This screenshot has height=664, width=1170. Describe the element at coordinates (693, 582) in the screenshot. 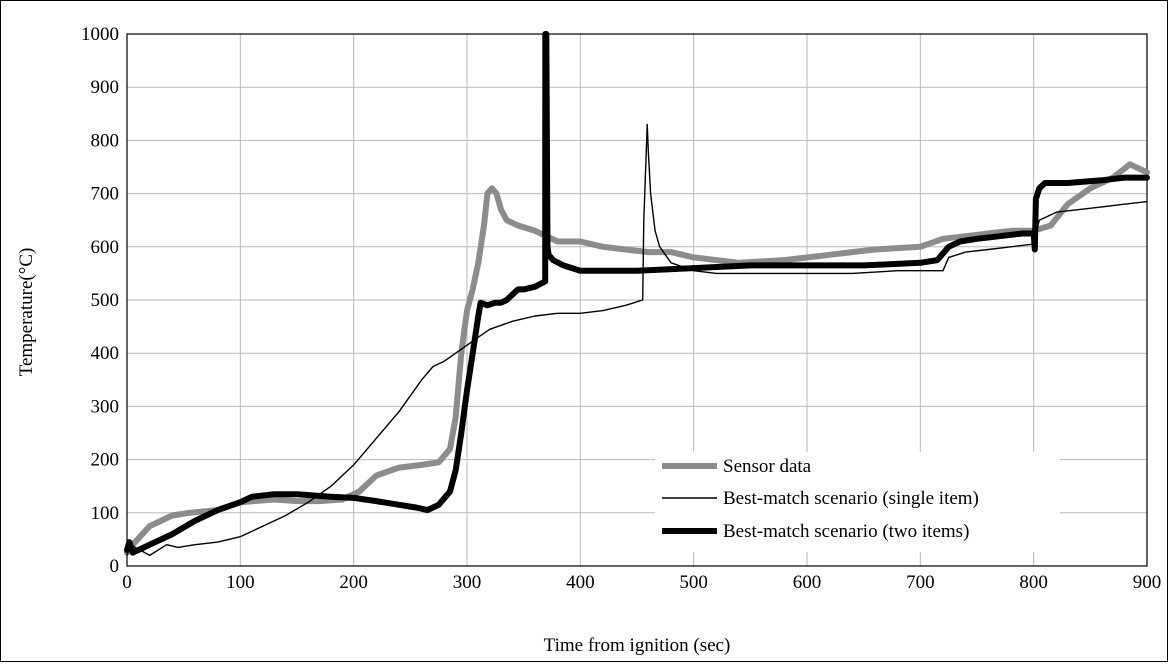

I see `x-tick-label: 500` at that location.